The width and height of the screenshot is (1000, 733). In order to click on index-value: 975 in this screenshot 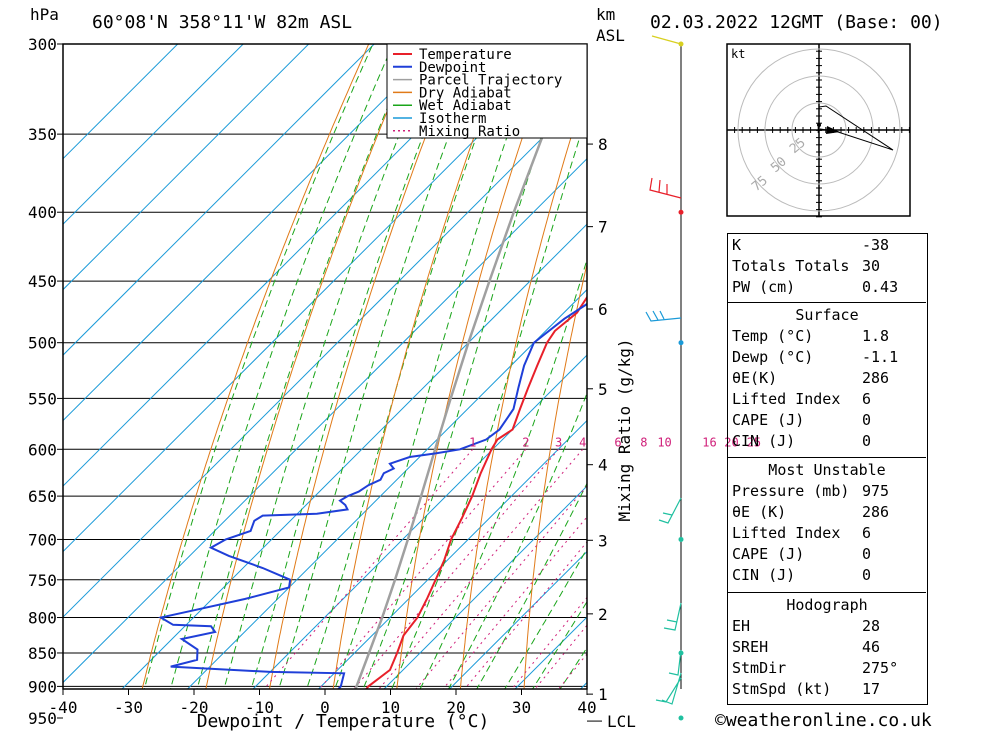, I will do `click(876, 491)`.